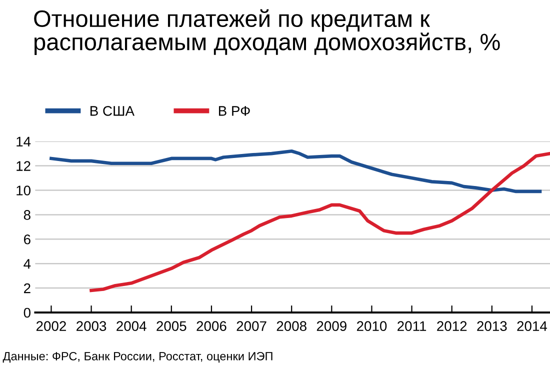 The height and width of the screenshot is (372, 550). I want to click on x-tick-label: 2008, so click(291, 326).